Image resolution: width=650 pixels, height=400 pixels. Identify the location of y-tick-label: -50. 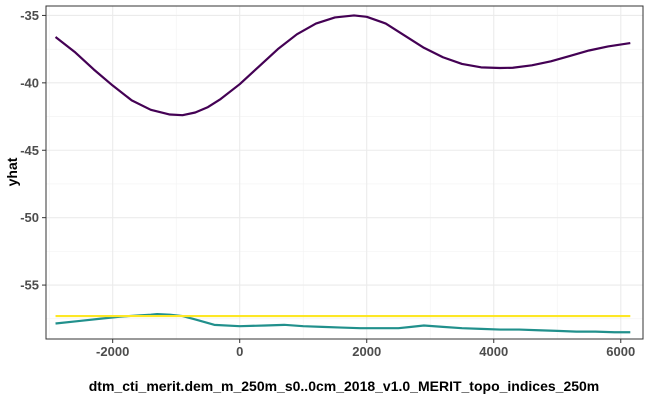
(29, 217).